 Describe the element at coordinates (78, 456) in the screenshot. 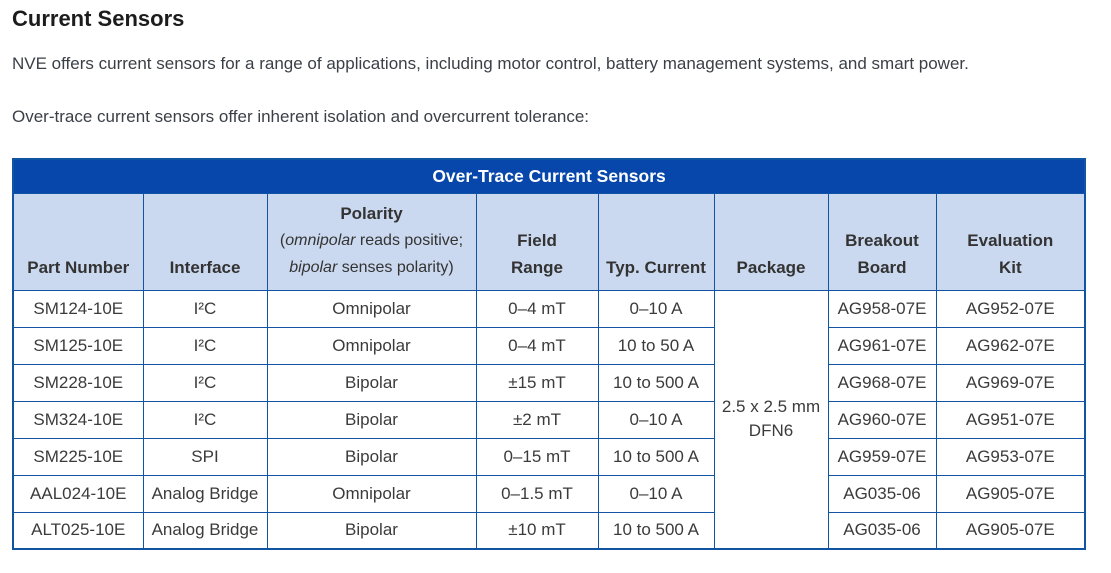

I see `cell-part-number: SM225-10E` at that location.